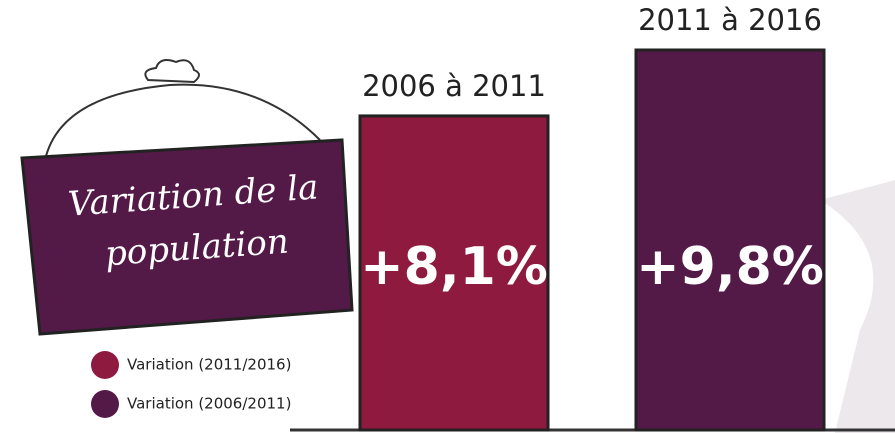 The image size is (895, 433). Describe the element at coordinates (209, 365) in the screenshot. I see `legend-label: Variation (2011/2016)` at that location.